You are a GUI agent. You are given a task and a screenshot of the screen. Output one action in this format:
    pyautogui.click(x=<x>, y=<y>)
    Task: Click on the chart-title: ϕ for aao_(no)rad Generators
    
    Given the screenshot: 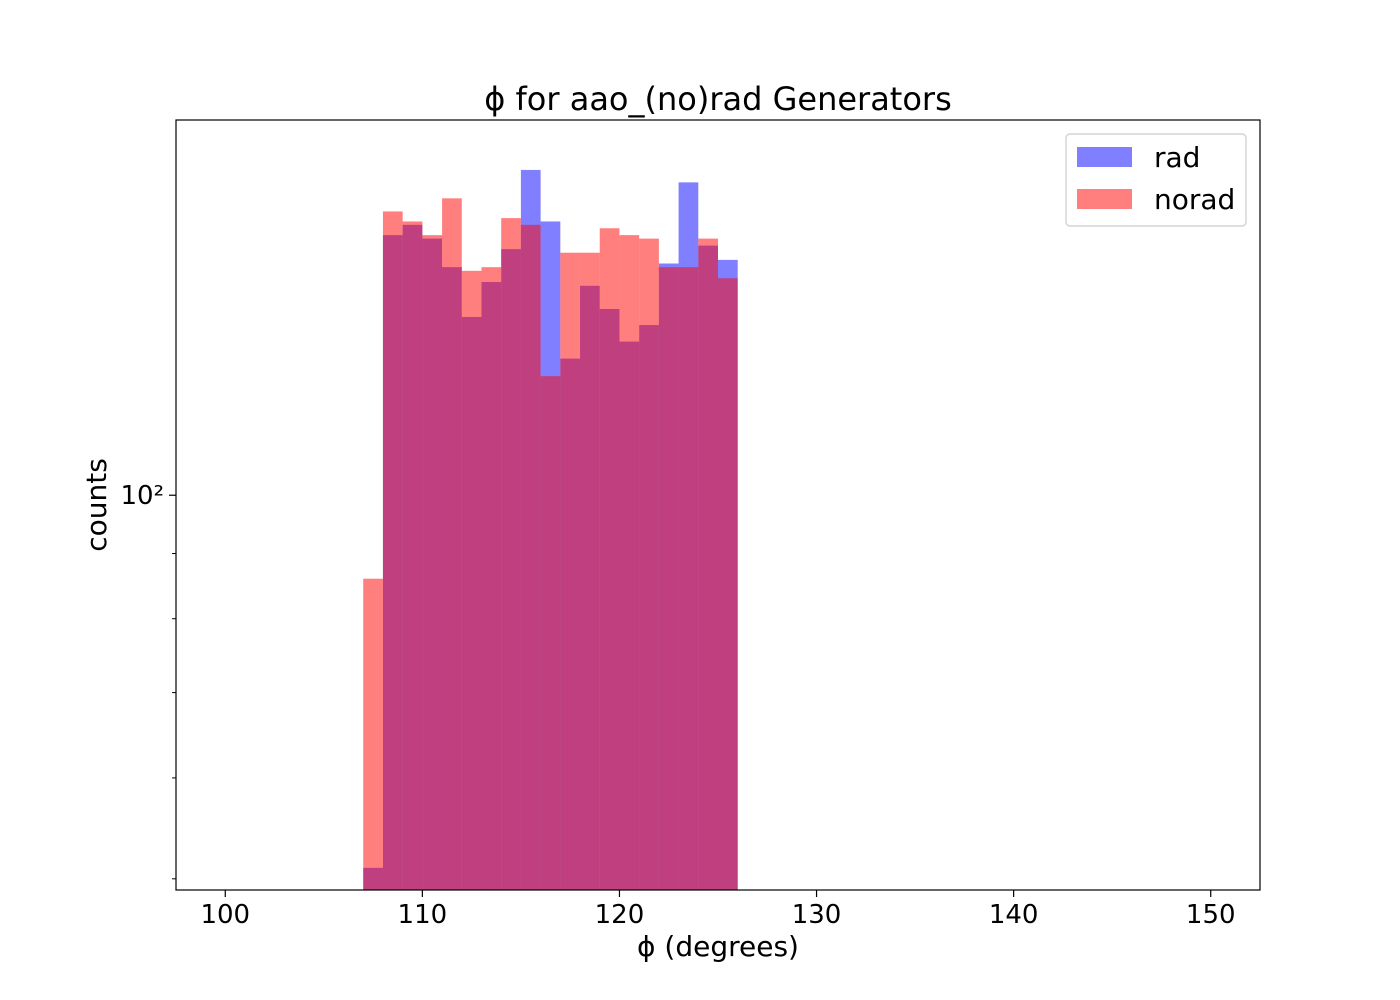 What is the action you would take?
    pyautogui.click(x=718, y=99)
    